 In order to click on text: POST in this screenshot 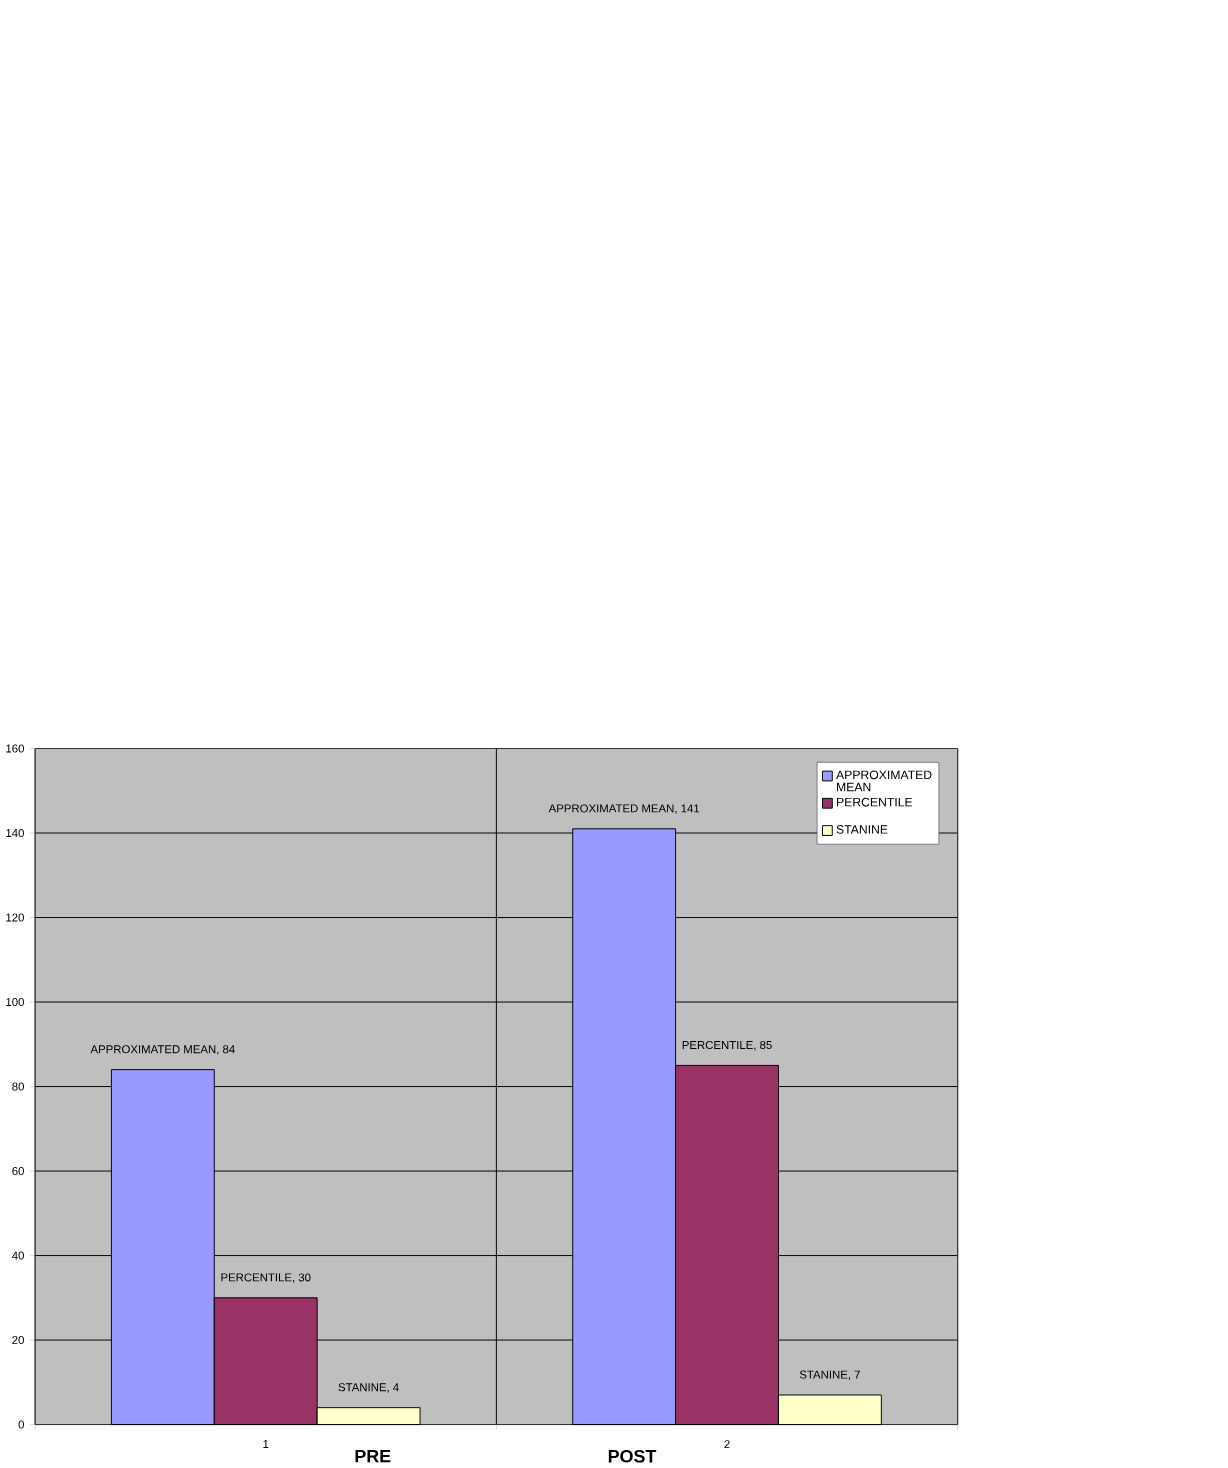, I will do `click(632, 1456)`.